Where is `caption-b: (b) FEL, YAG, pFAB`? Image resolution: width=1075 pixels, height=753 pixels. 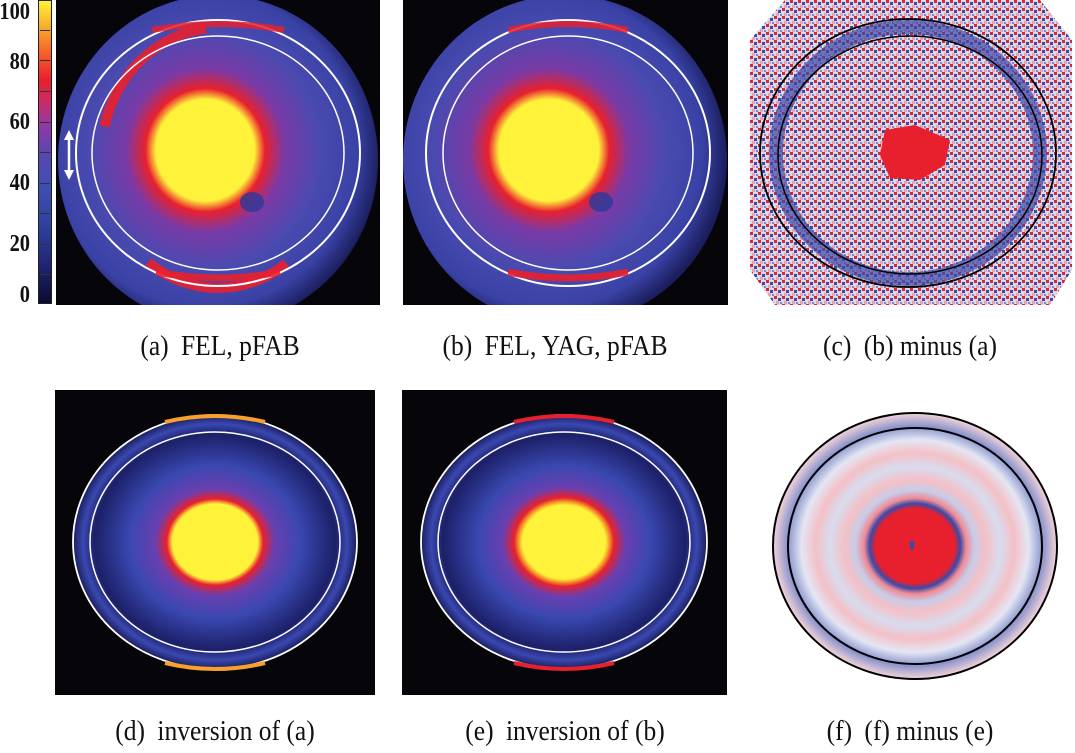
caption-b: (b) FEL, YAG, pFAB is located at coordinates (555, 346).